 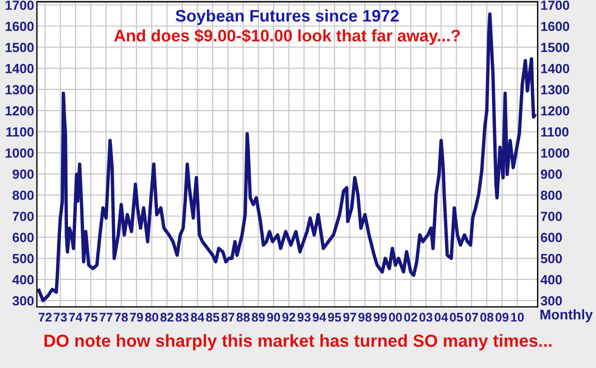 What do you see at coordinates (23, 279) in the screenshot?
I see `y-tick-label: 400` at bounding box center [23, 279].